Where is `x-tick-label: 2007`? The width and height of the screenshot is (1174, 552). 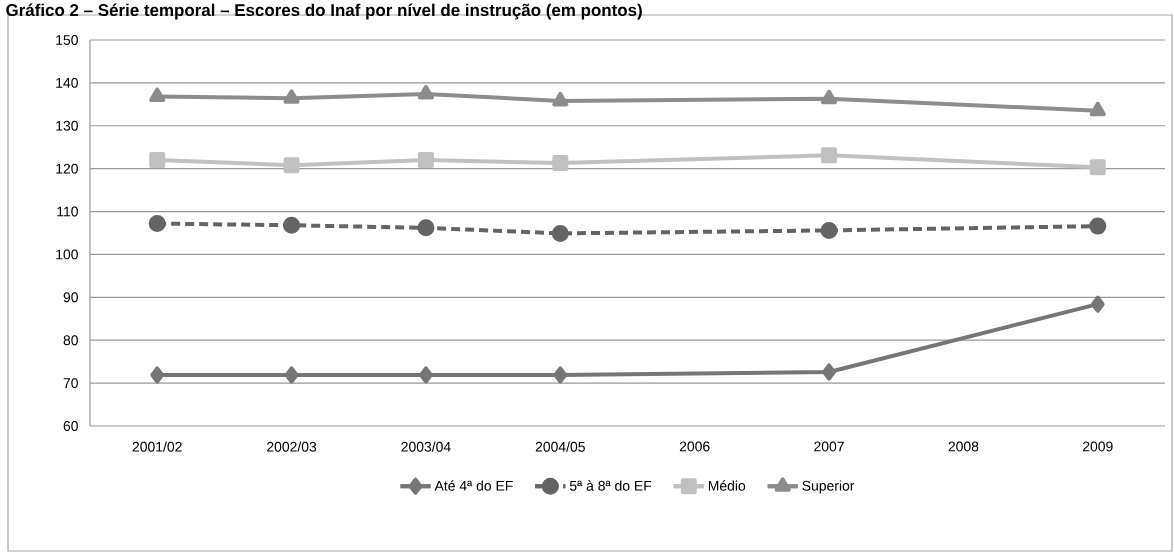 x-tick-label: 2007 is located at coordinates (829, 446).